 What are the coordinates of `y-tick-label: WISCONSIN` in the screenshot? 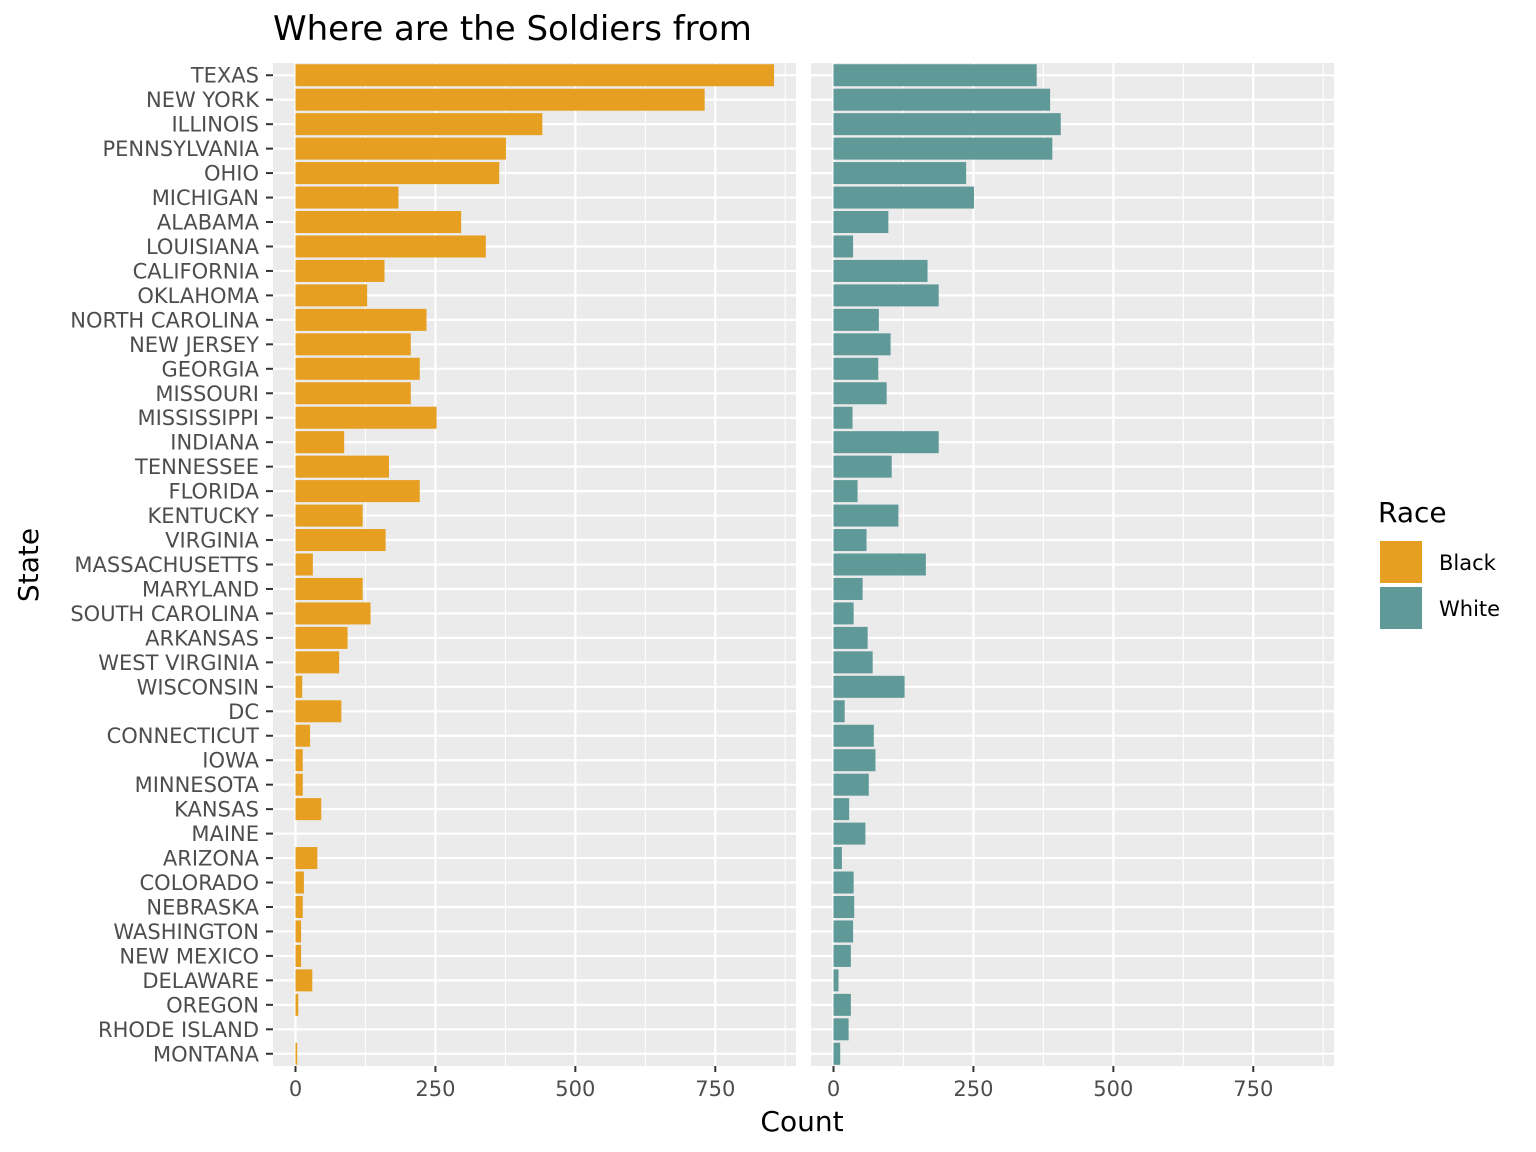 It's located at (198, 687).